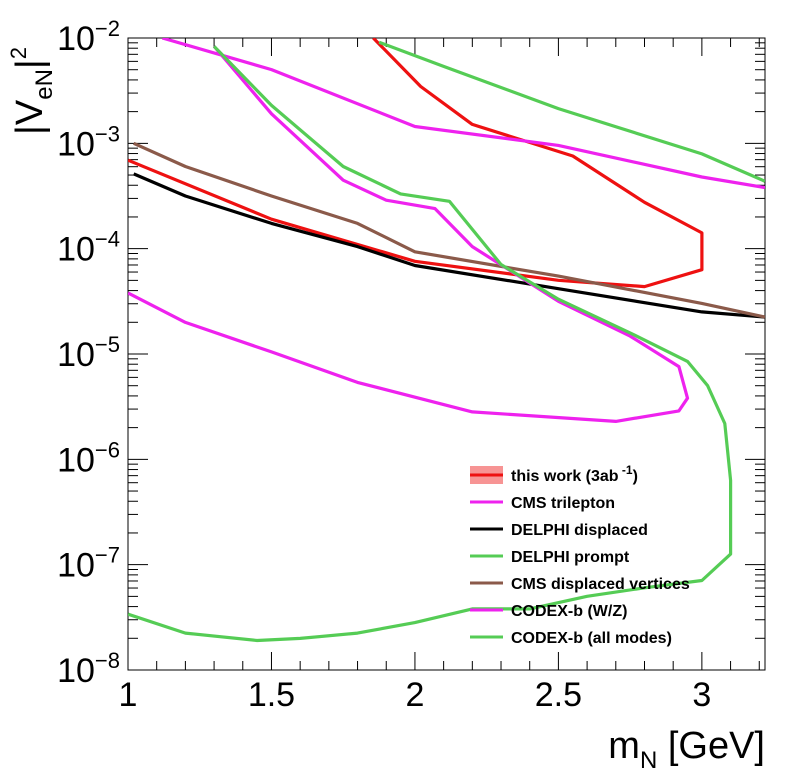 Image resolution: width=796 pixels, height=772 pixels. Describe the element at coordinates (271, 695) in the screenshot. I see `x-tick-label: 1.5` at that location.